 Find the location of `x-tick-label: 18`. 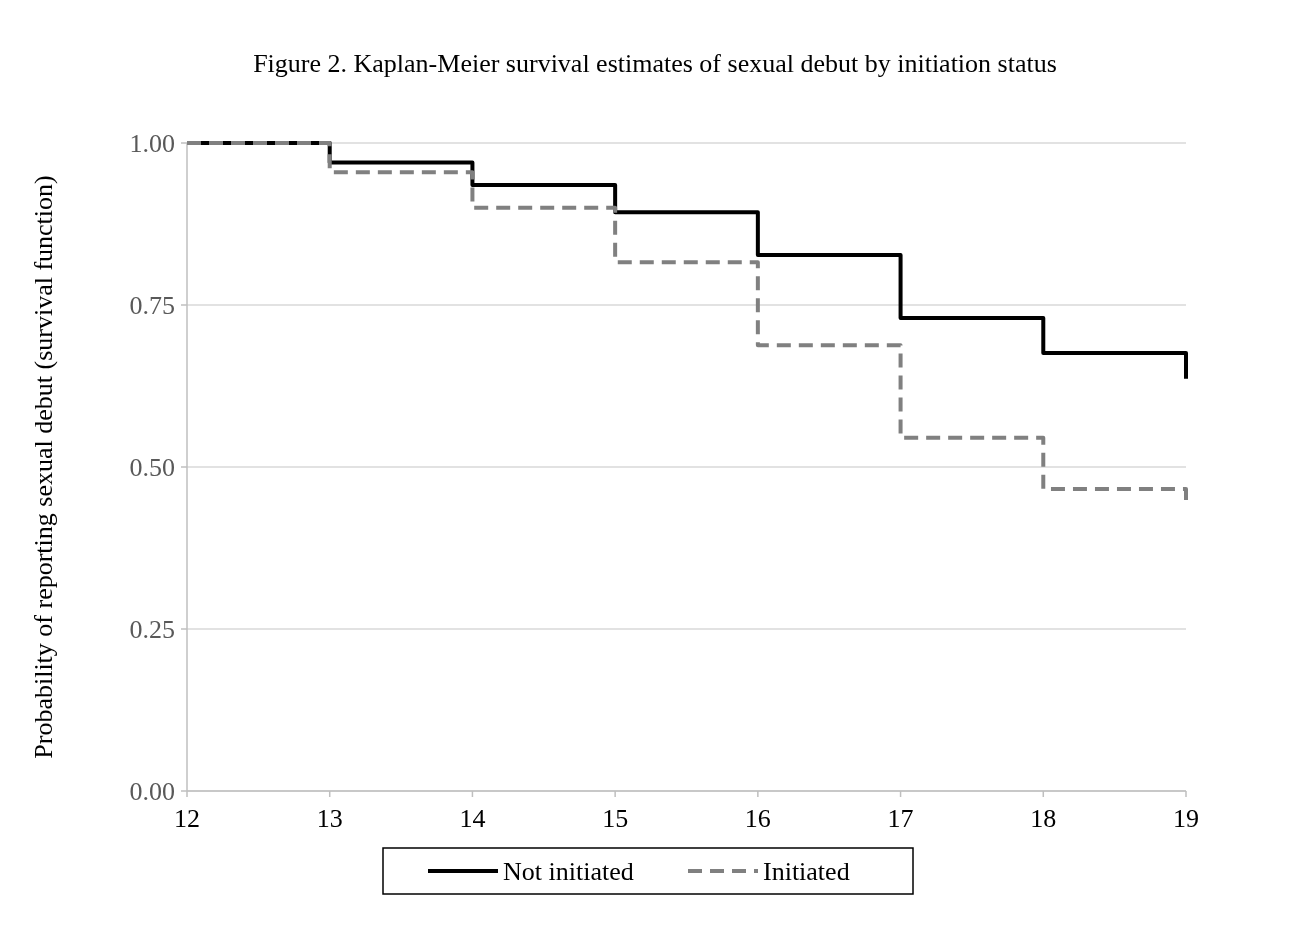

x-tick-label: 18 is located at coordinates (1043, 818).